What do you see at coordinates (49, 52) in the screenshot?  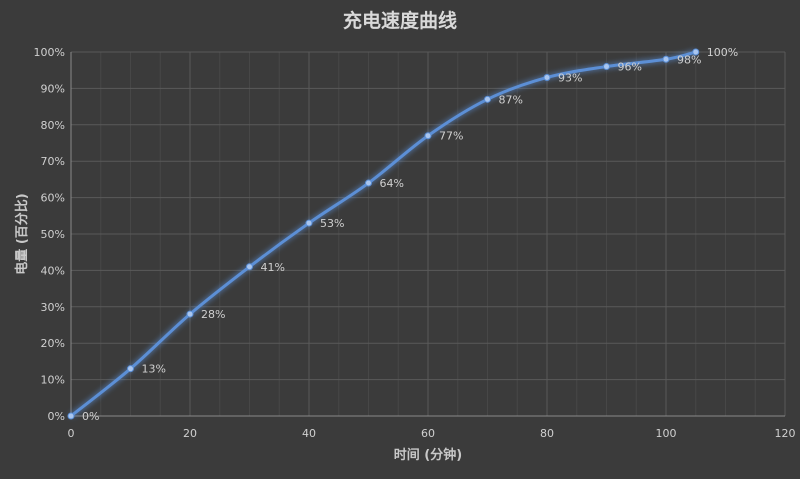 I see `y-tick-label: 100%` at bounding box center [49, 52].